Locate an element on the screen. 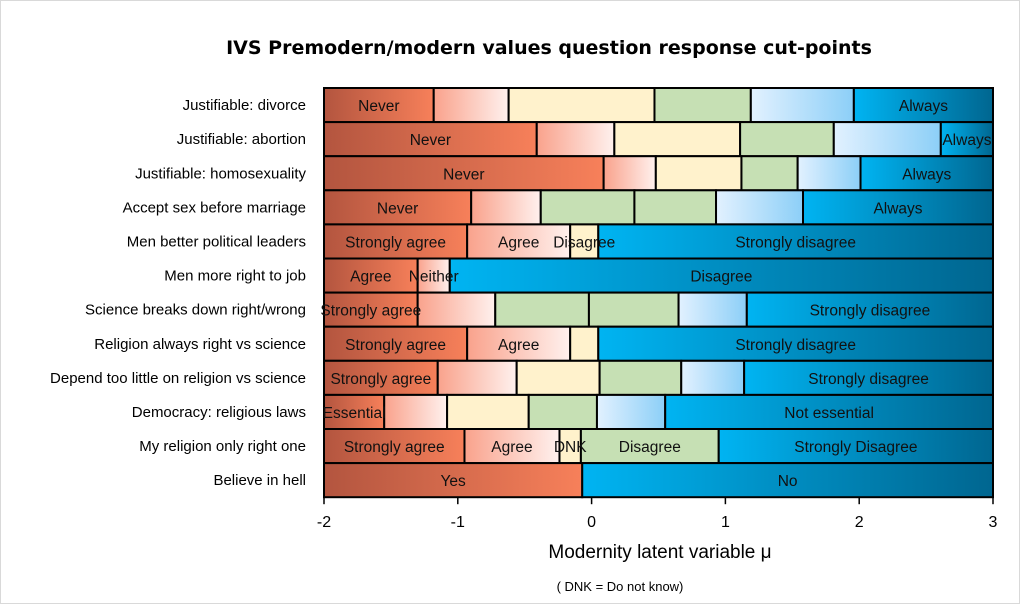 Image resolution: width=1020 pixels, height=604 pixels. segment-label: Strongly Disagree is located at coordinates (855, 447).